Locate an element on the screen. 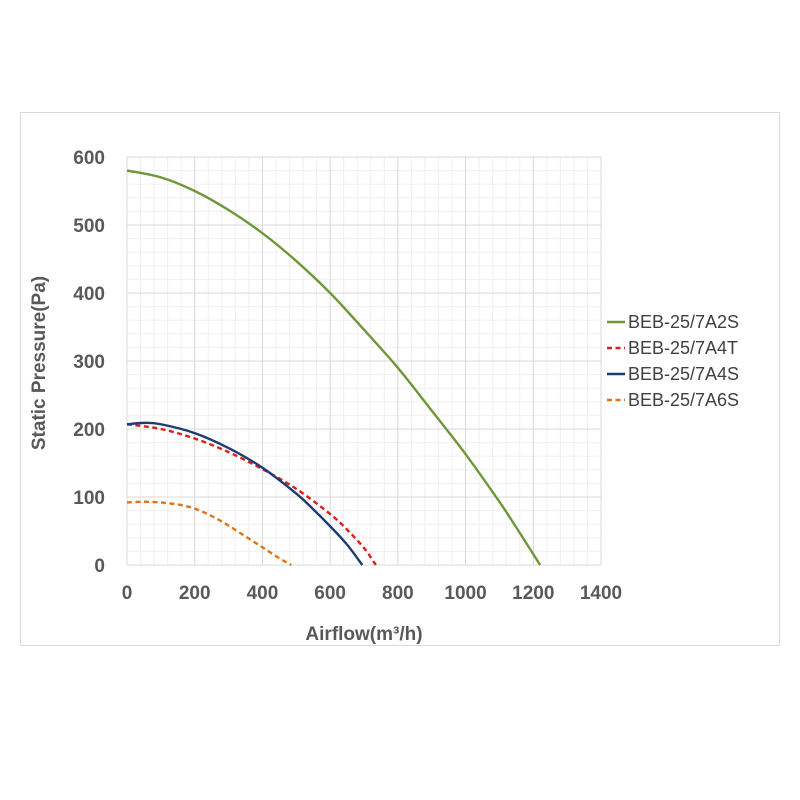  x-tick-label: 1400 is located at coordinates (601, 593).